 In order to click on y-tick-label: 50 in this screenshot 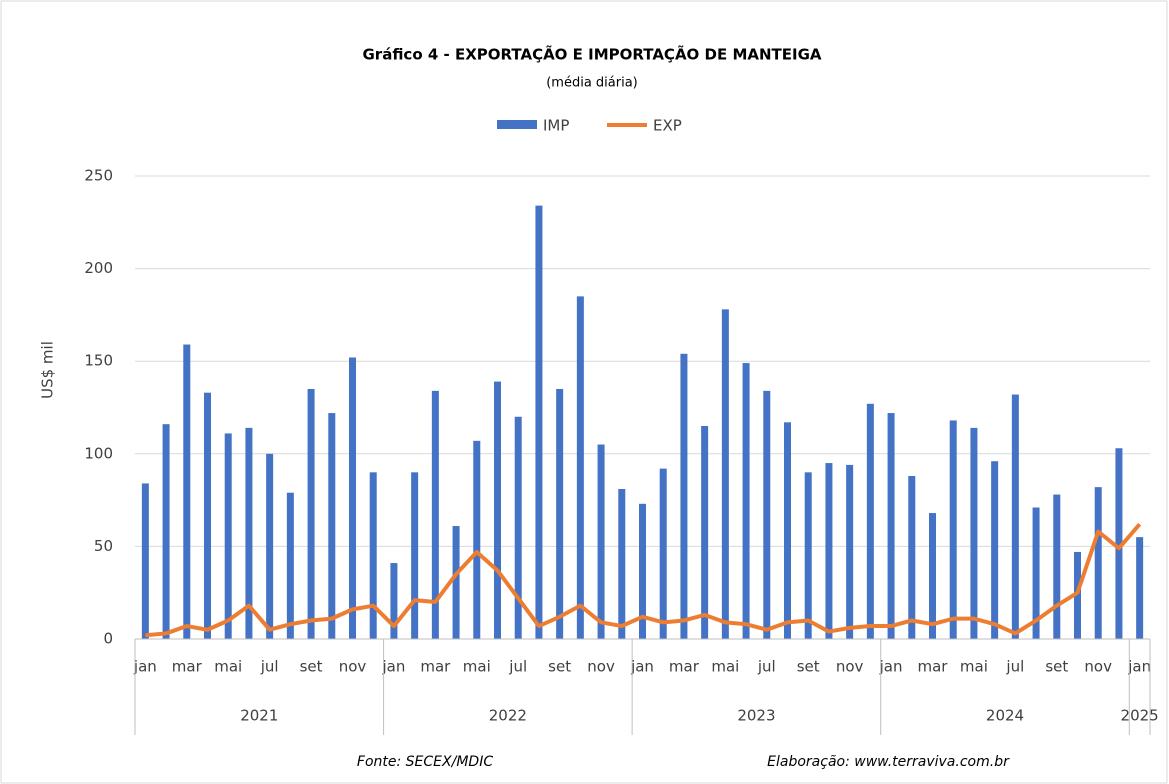, I will do `click(103, 546)`.